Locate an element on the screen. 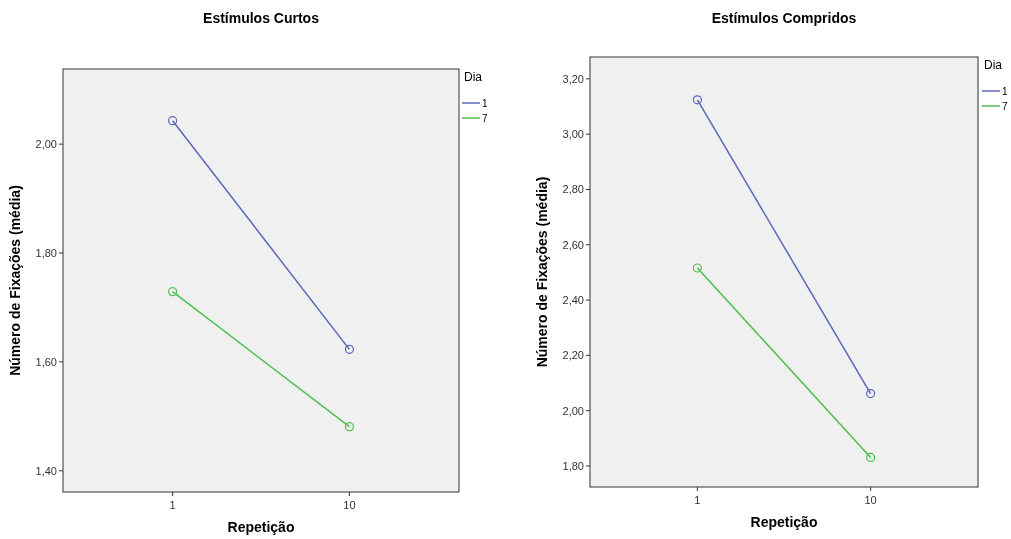 The width and height of the screenshot is (1011, 539). y-tick-label: 2,40 is located at coordinates (573, 299).